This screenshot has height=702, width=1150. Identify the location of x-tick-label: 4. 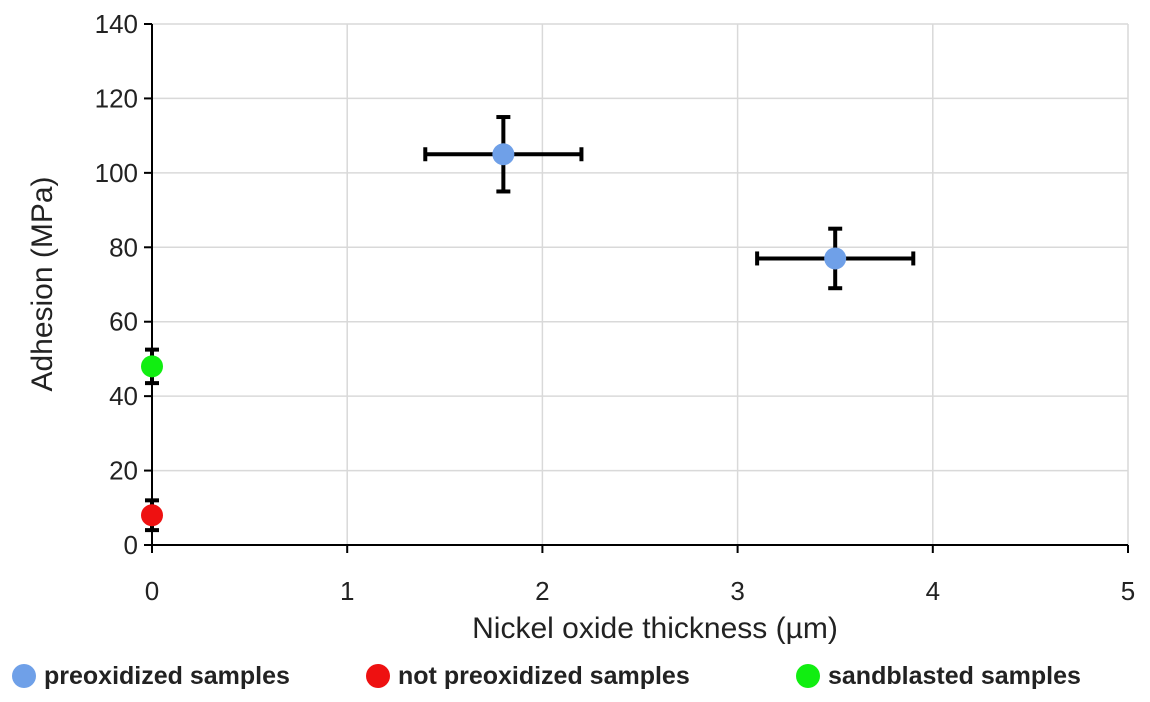
(933, 591).